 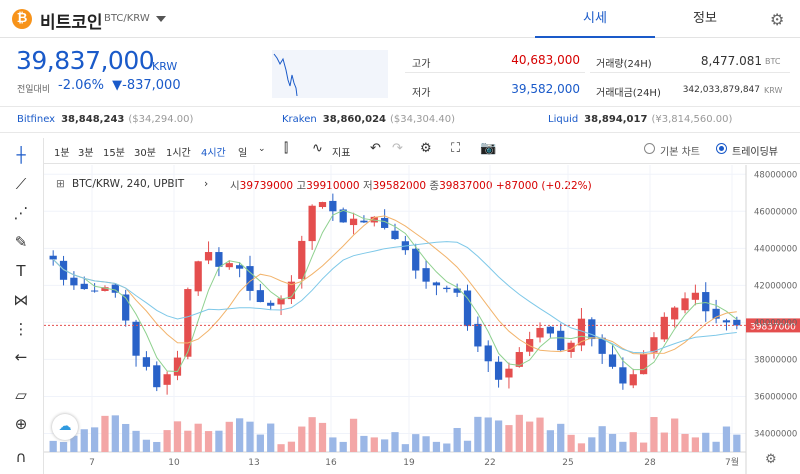 What do you see at coordinates (145, 153) in the screenshot?
I see `interval-30m: 30분` at bounding box center [145, 153].